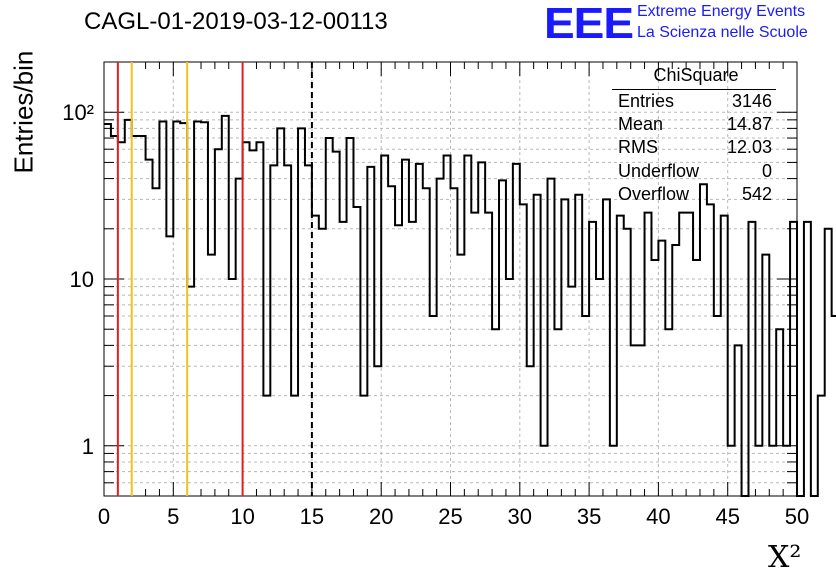 The image size is (836, 575). Describe the element at coordinates (694, 101) in the screenshot. I see `stats-row-entries: Entries 3146` at that location.